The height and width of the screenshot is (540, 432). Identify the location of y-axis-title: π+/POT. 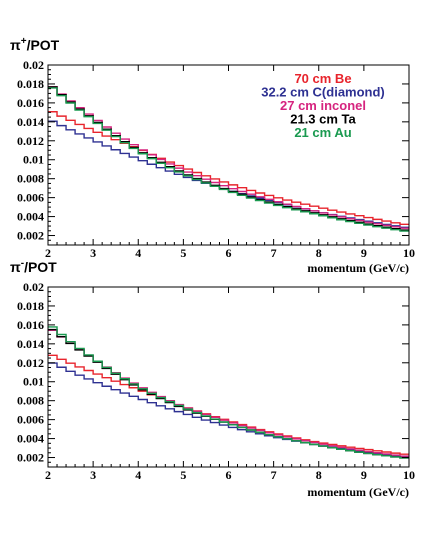
(35, 44).